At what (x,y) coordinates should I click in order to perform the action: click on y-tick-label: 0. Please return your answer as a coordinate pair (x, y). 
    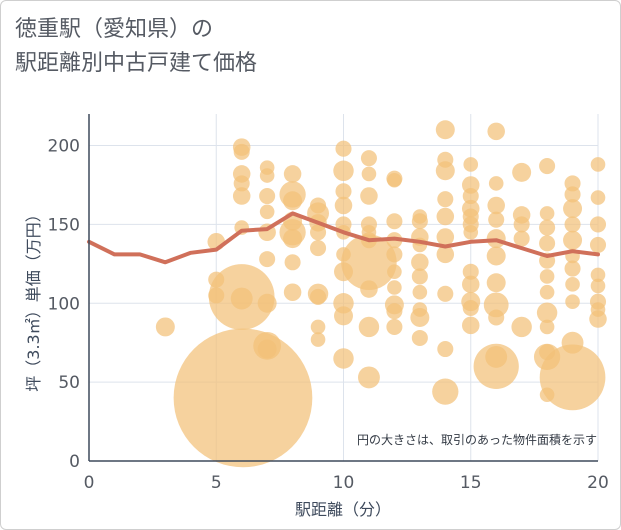
    Looking at the image, I should click on (74, 462).